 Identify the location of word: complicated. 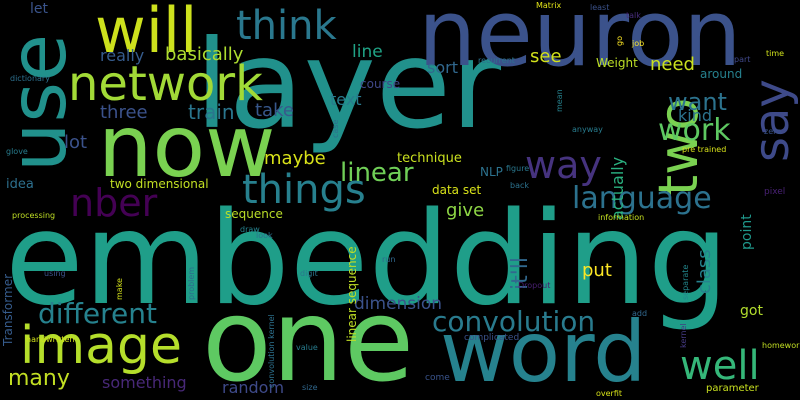
(492, 338).